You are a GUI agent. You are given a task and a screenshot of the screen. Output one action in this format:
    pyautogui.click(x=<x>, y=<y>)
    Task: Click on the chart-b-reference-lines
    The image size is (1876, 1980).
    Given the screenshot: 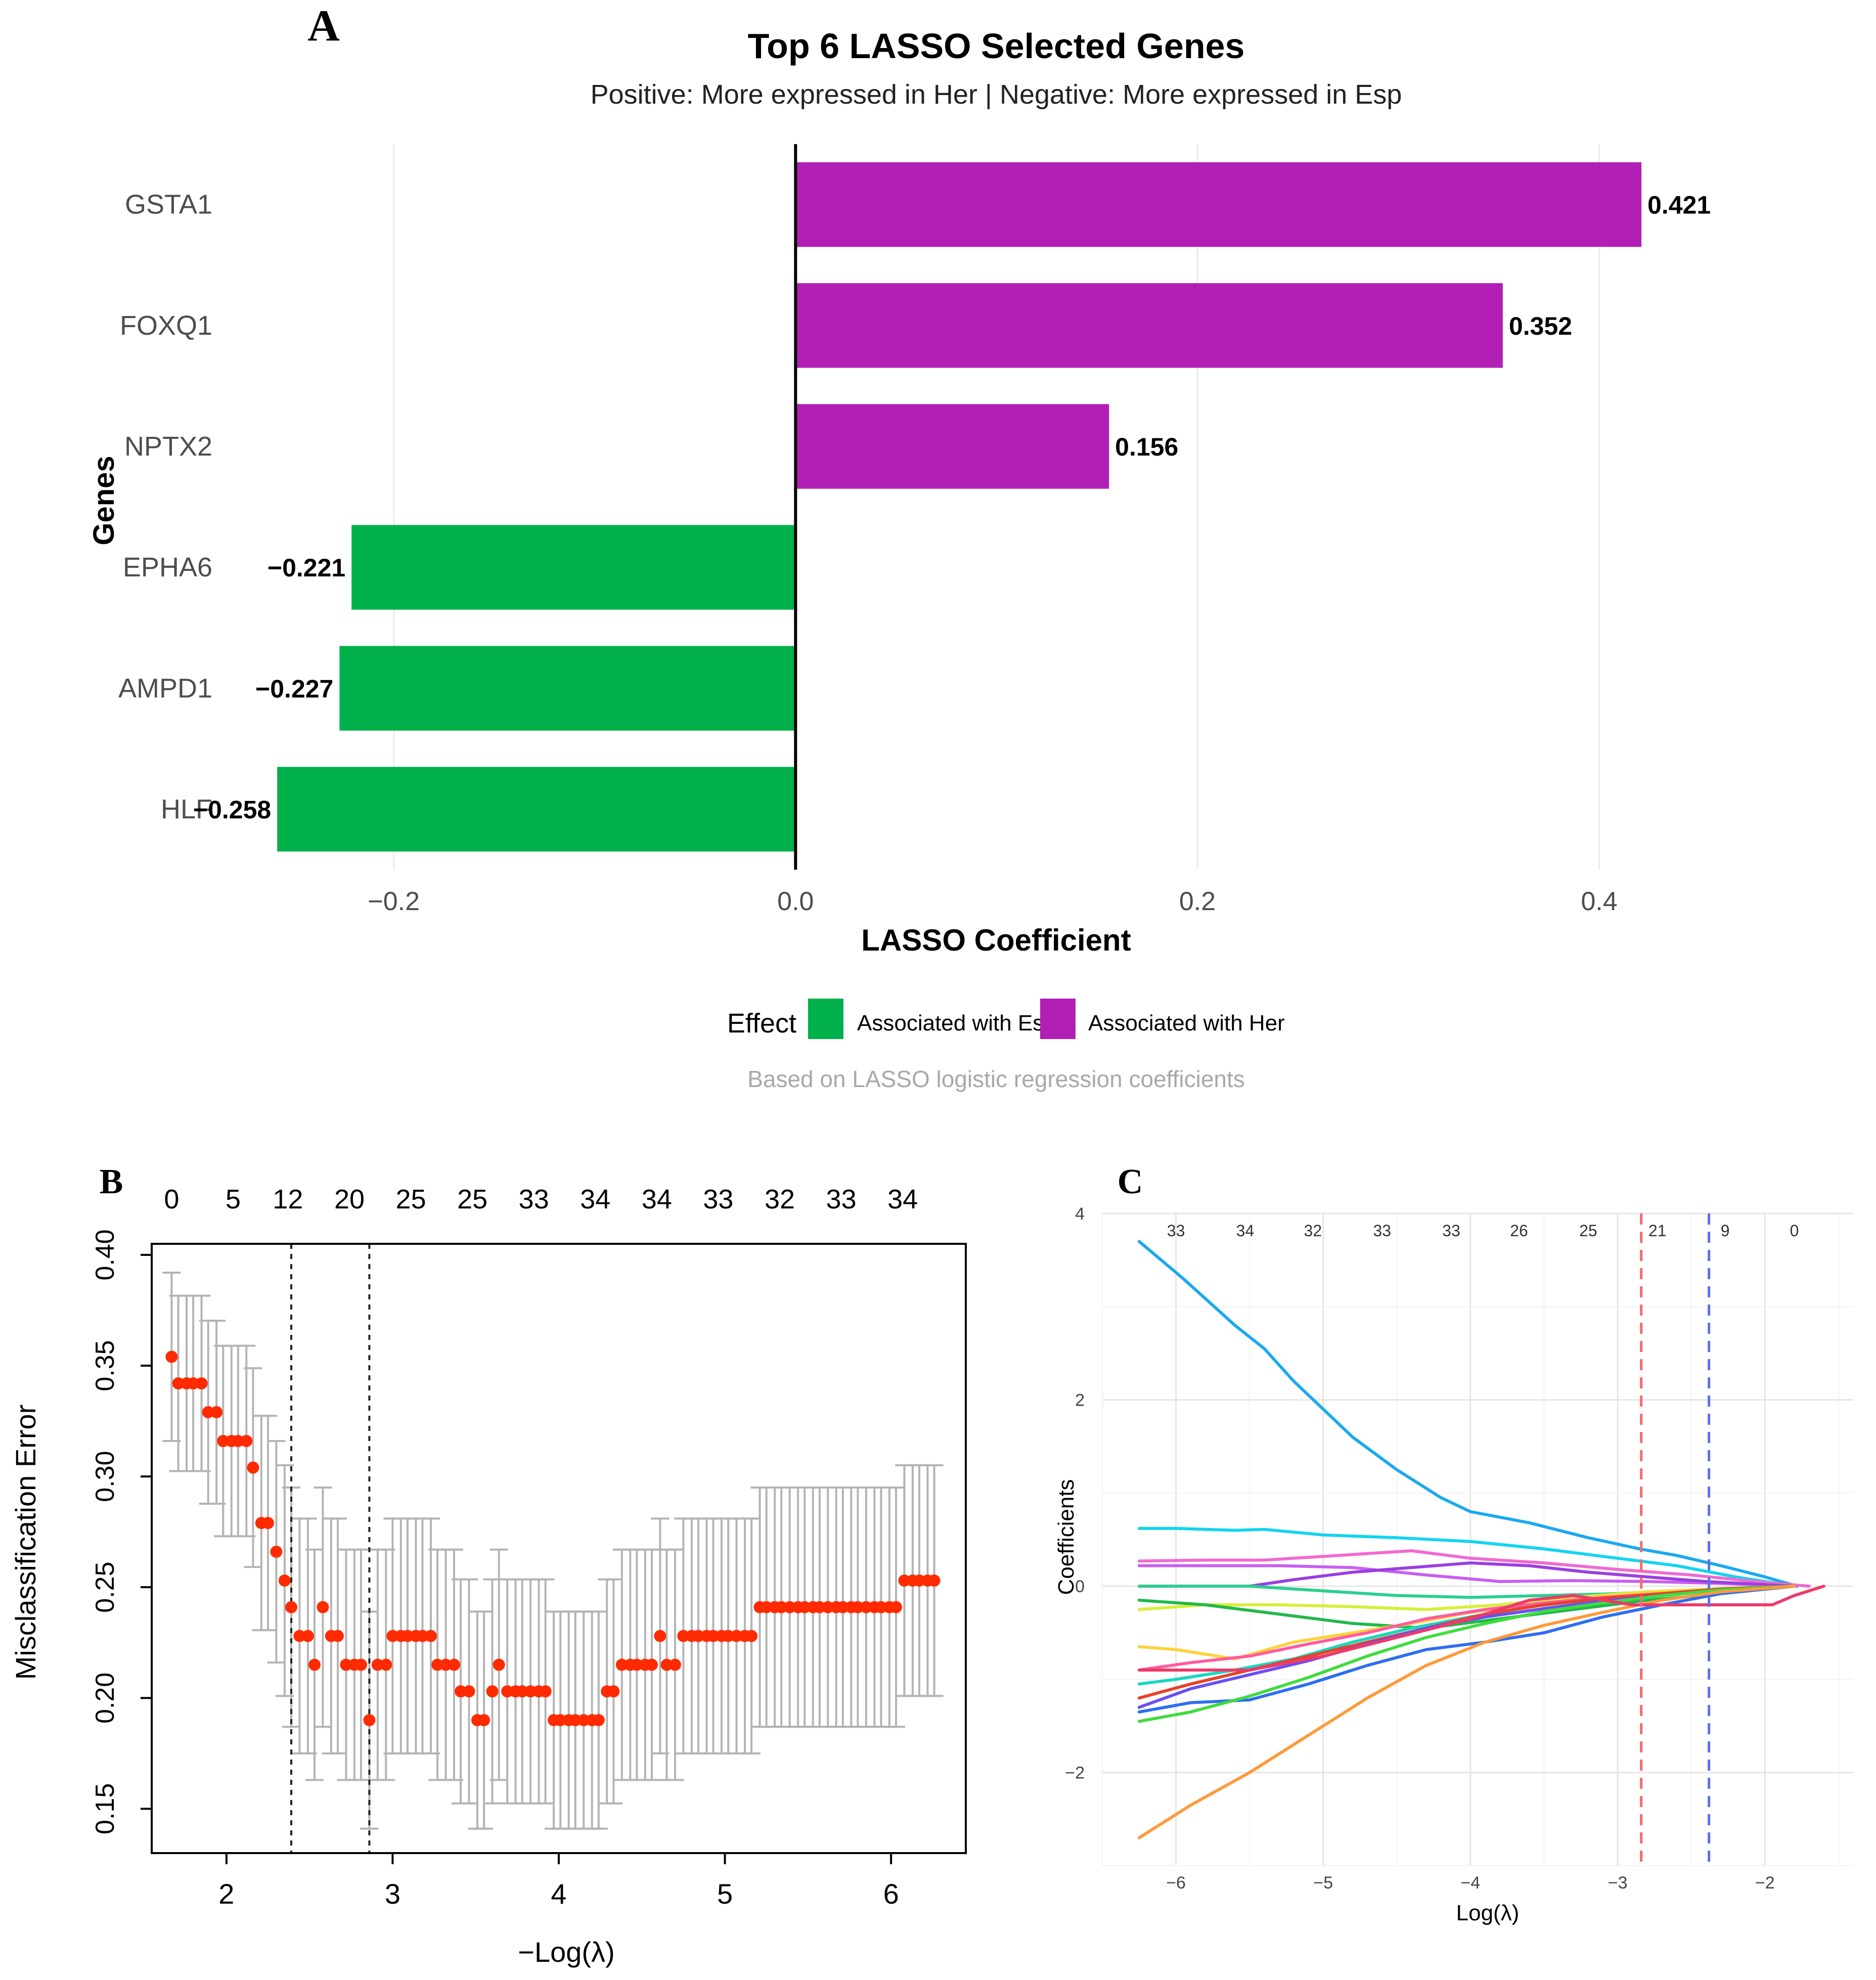 What is the action you would take?
    pyautogui.click(x=330, y=1548)
    